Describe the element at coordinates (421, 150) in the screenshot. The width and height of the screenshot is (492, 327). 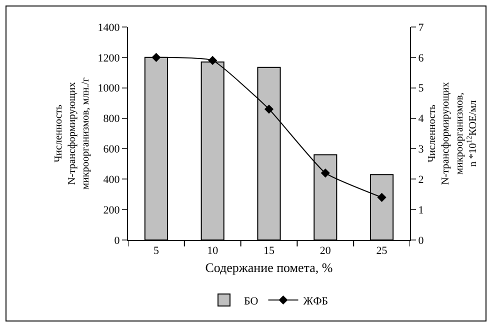
I see `y2-tick-label: 3` at that location.